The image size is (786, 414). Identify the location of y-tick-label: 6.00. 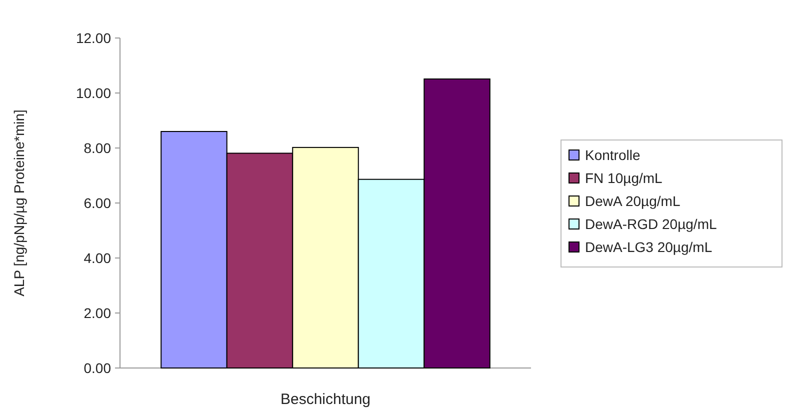
(98, 202).